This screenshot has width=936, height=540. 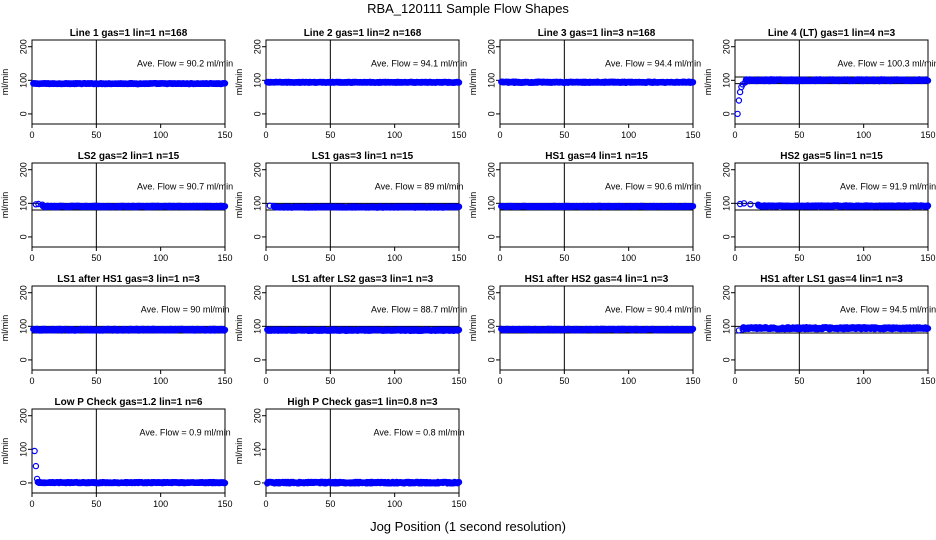 What do you see at coordinates (468, 8) in the screenshot?
I see `figure-title: RBA_120111 Sample Flow Shapes` at bounding box center [468, 8].